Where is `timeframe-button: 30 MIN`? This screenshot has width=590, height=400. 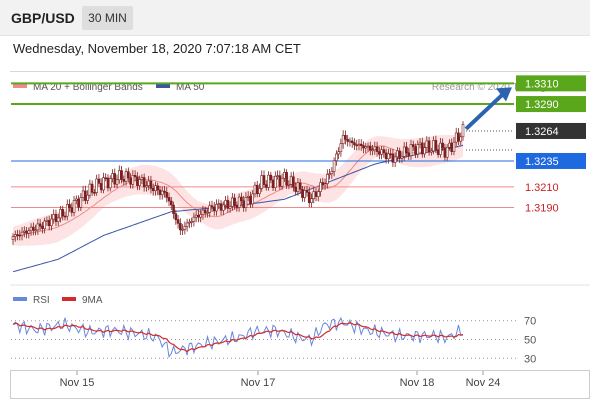
timeframe-button: 30 MIN is located at coordinates (107, 18).